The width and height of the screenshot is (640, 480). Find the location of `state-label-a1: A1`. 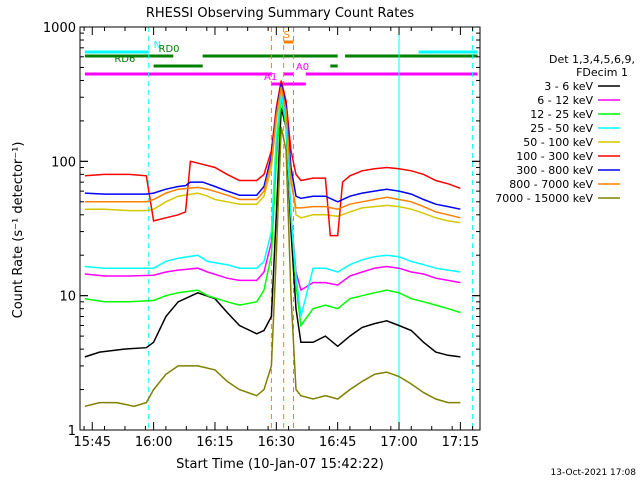

state-label-a1: A1 is located at coordinates (270, 77).